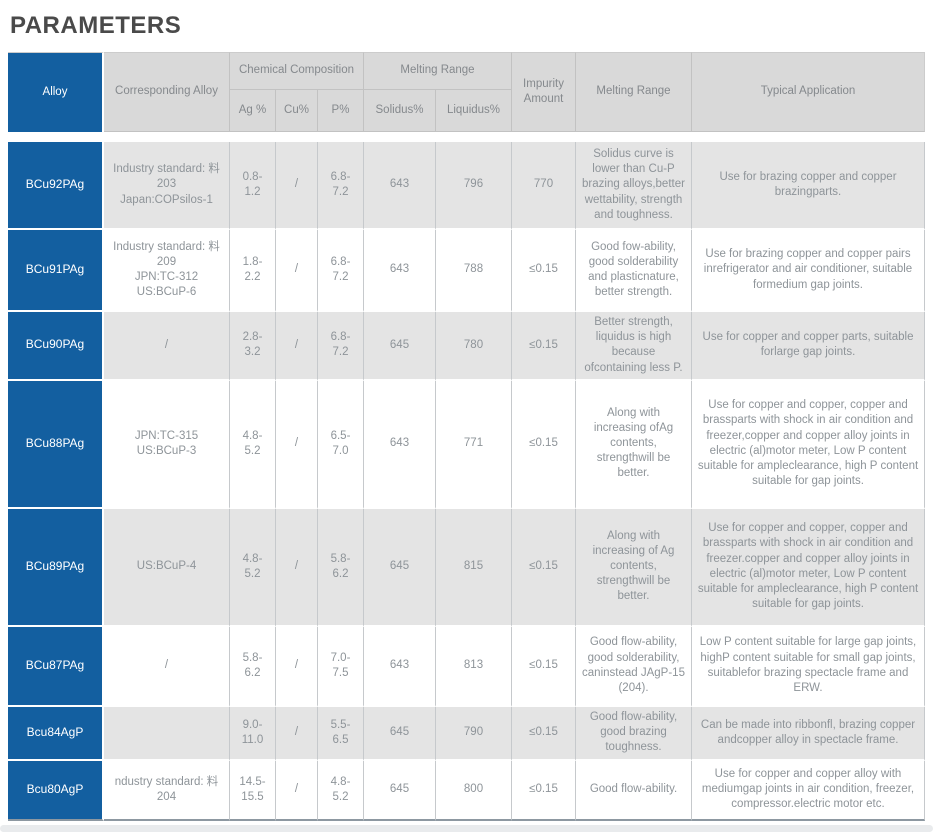 This screenshot has width=933, height=832. Describe the element at coordinates (56, 92) in the screenshot. I see `column-header-alloy: Alloy` at that location.